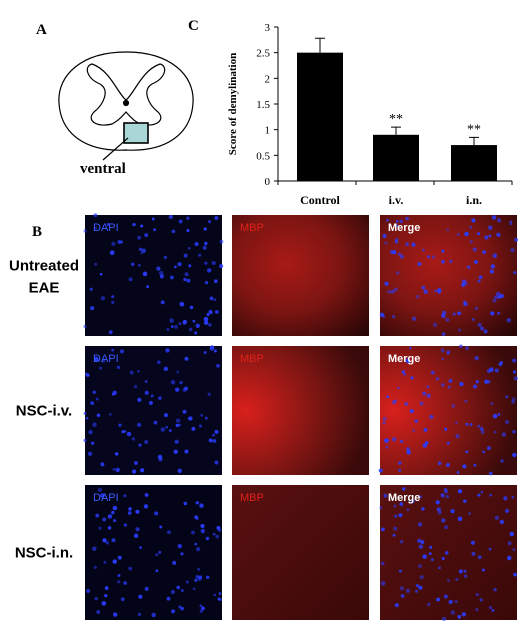  What do you see at coordinates (263, 105) in the screenshot?
I see `y-tick-label: 1.5` at bounding box center [263, 105].